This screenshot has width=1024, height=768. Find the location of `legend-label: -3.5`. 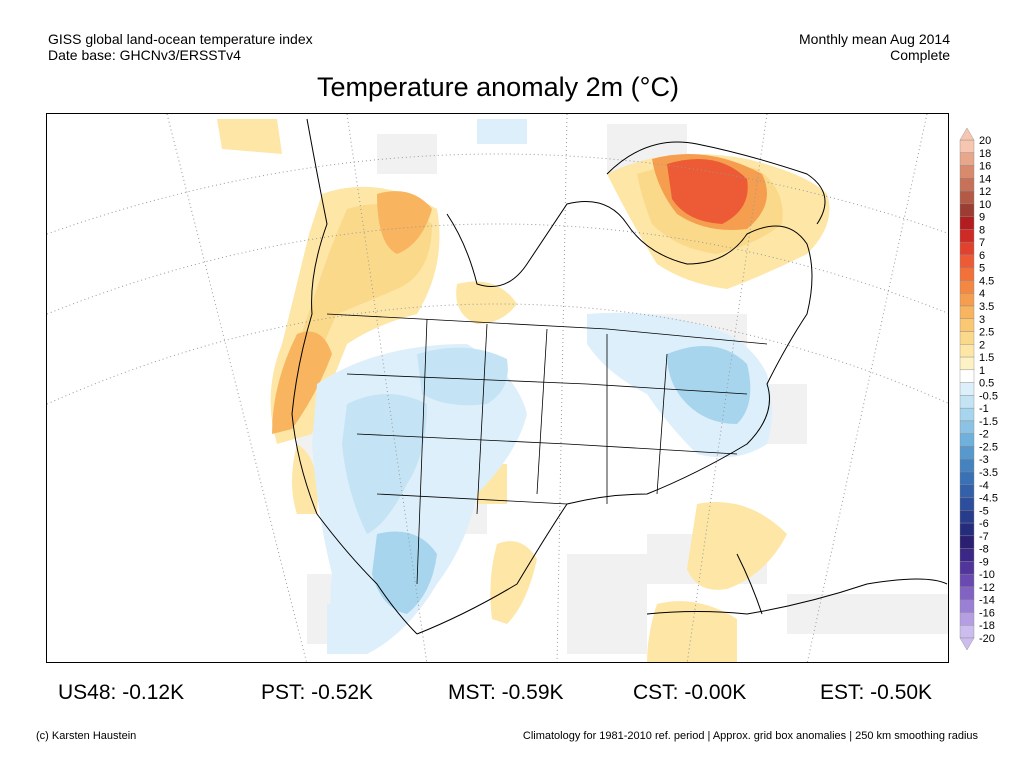

legend-label: -3.5 is located at coordinates (988, 473).